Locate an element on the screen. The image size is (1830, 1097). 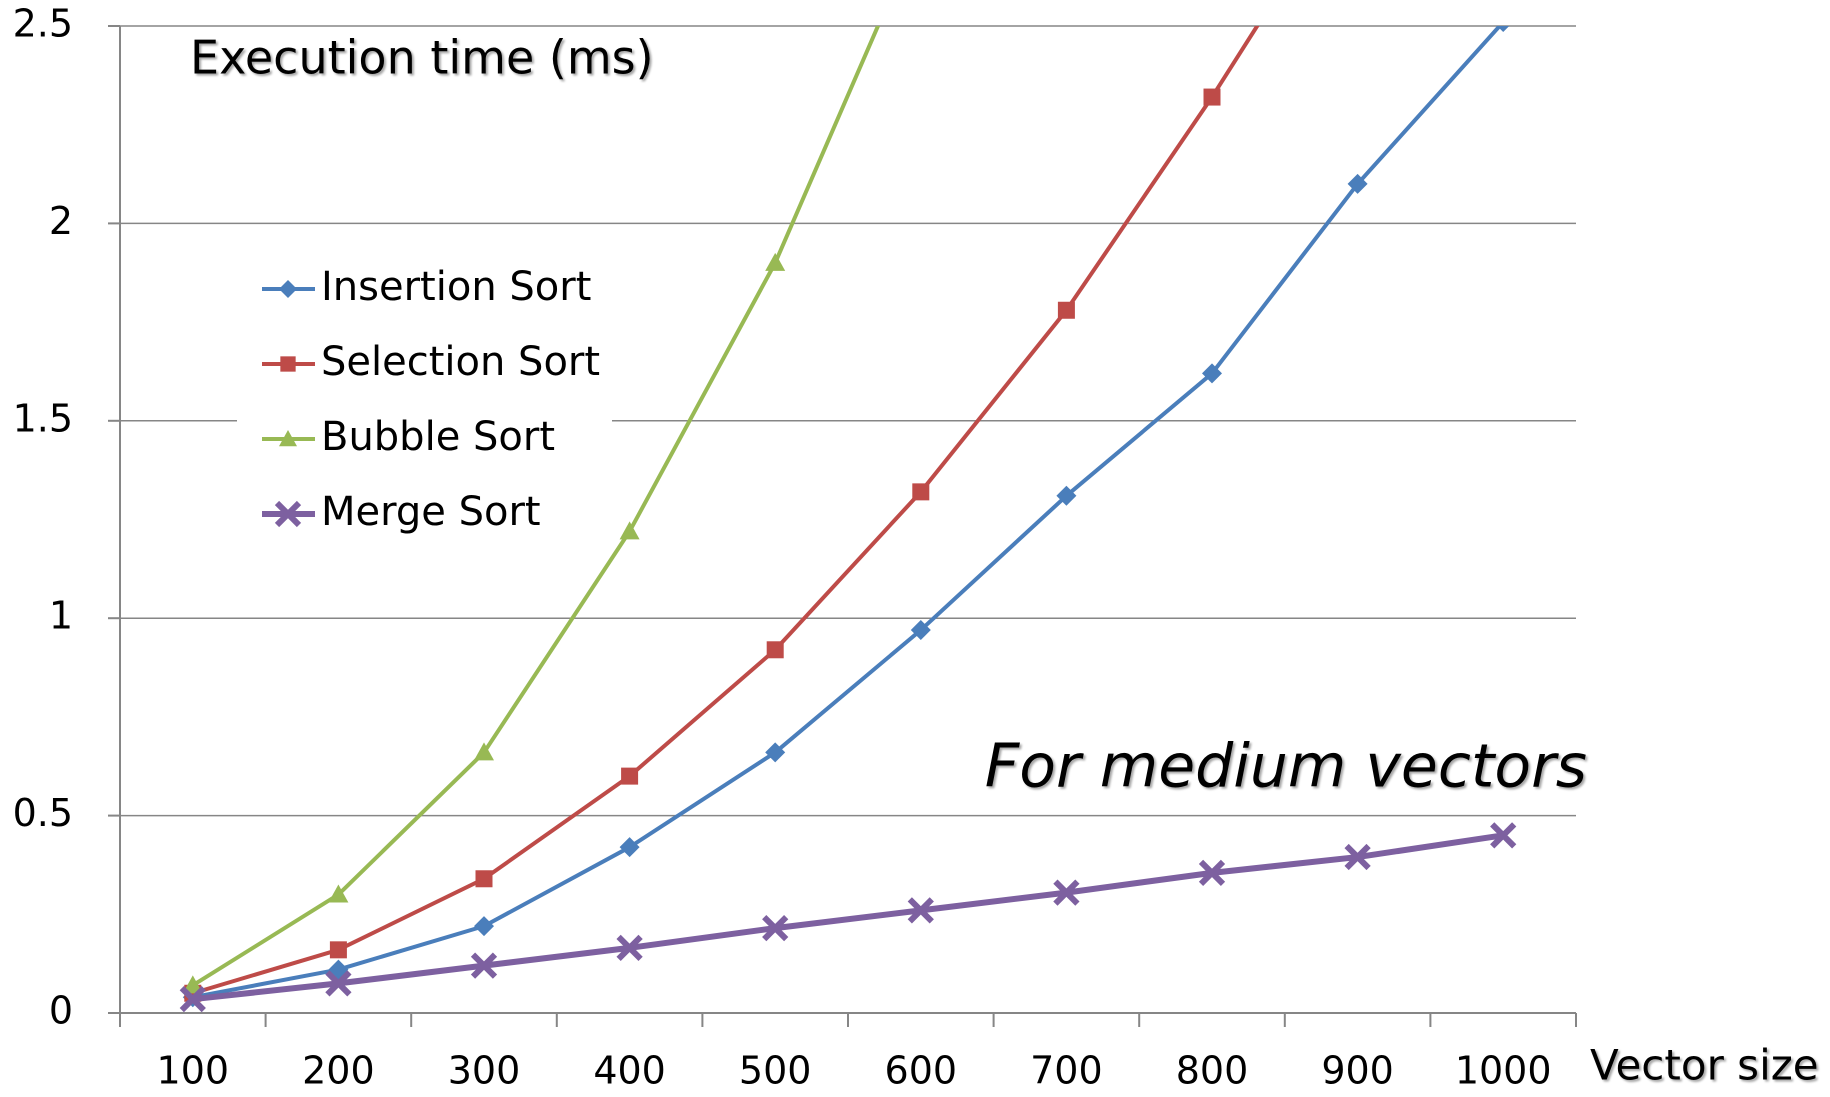
legend-label: Selection Sort is located at coordinates (460, 362).